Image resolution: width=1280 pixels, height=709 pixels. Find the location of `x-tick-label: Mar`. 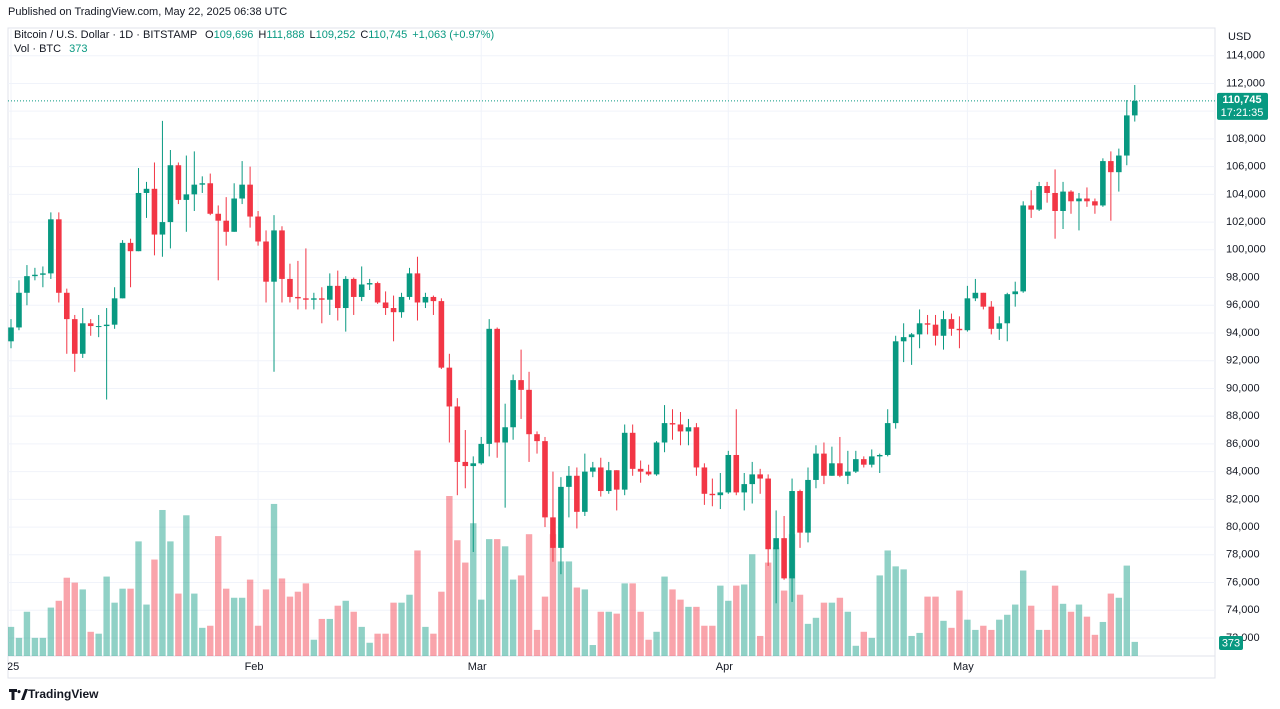

x-tick-label: Mar is located at coordinates (477, 667).